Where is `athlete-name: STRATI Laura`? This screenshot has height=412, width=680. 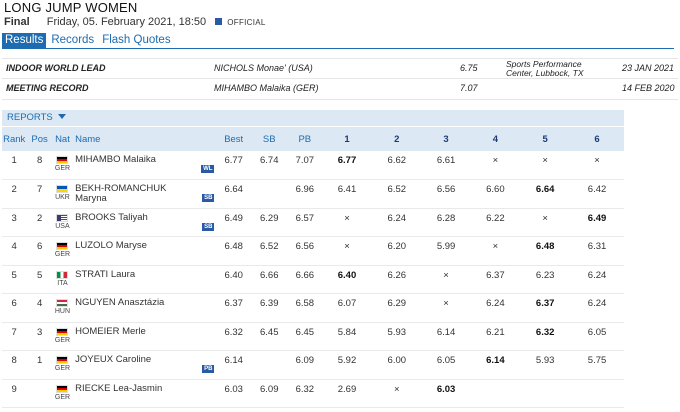
athlete-name: STRATI Laura is located at coordinates (105, 274).